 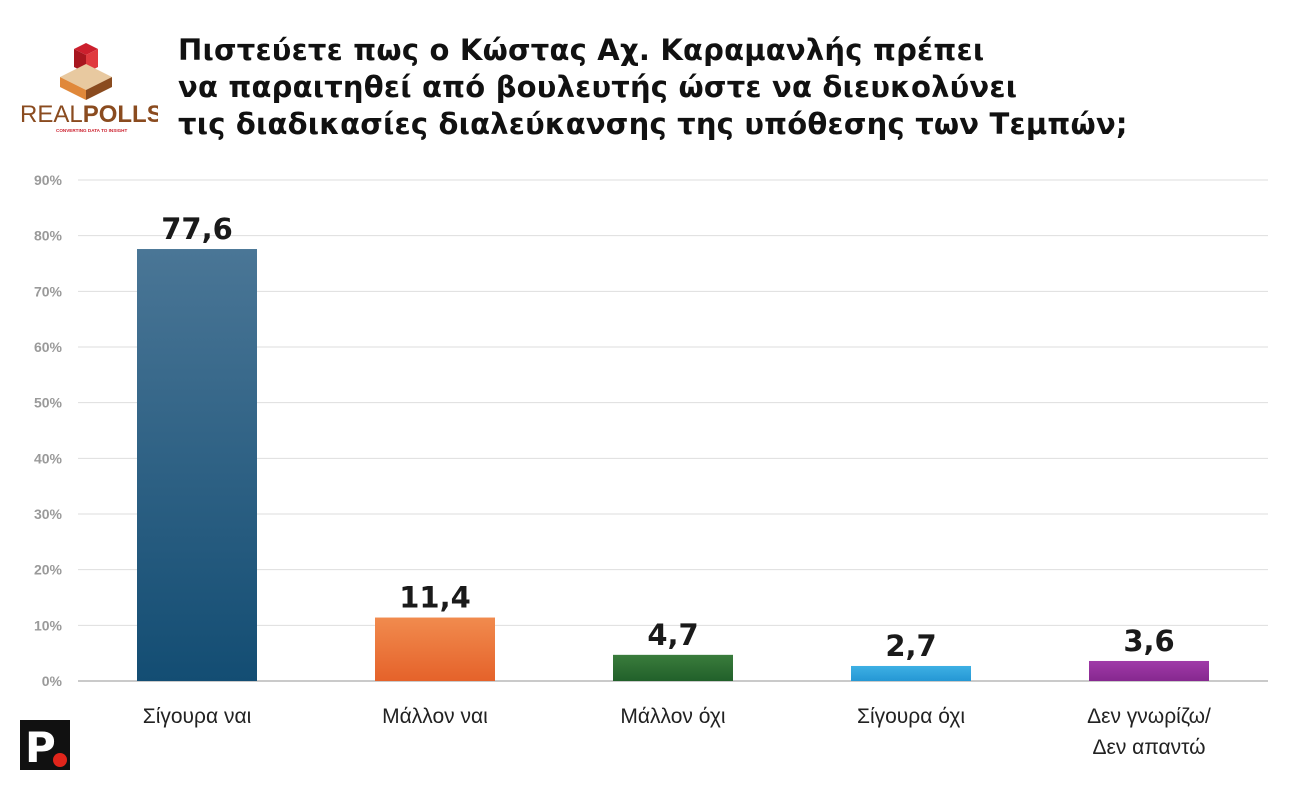 What do you see at coordinates (51, 114) in the screenshot?
I see `logo-word-real: REAL` at bounding box center [51, 114].